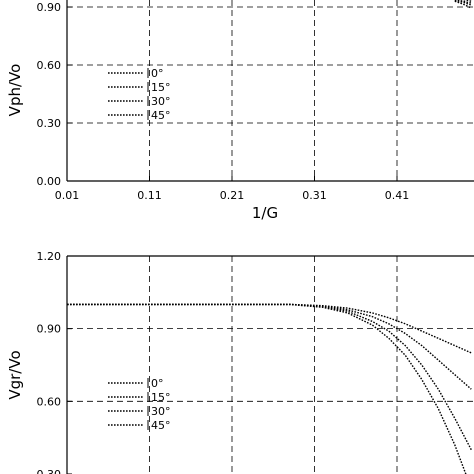  I want to click on x-tick-label: 0.01, so click(67, 195).